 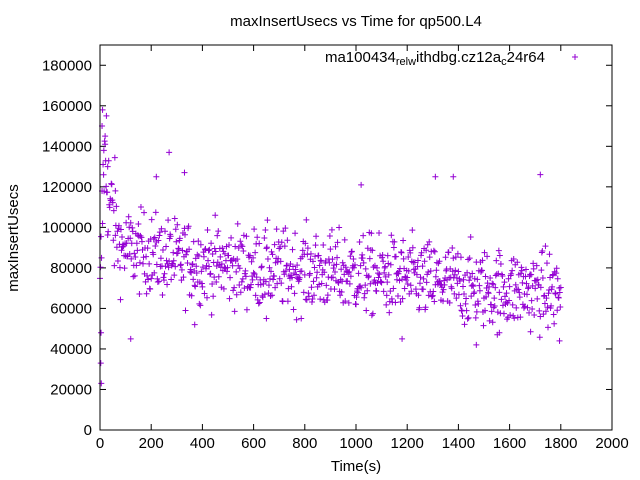 I want to click on x-tick-label: 1000, so click(x=355, y=443).